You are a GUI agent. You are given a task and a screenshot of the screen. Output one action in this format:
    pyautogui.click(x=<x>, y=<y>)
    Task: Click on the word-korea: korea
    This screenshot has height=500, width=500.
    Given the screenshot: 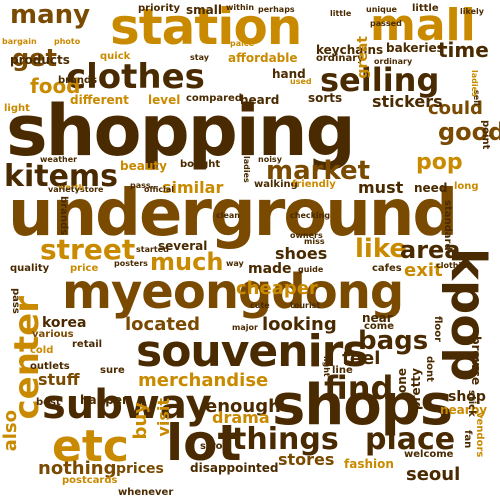 What is the action you would take?
    pyautogui.click(x=64, y=323)
    